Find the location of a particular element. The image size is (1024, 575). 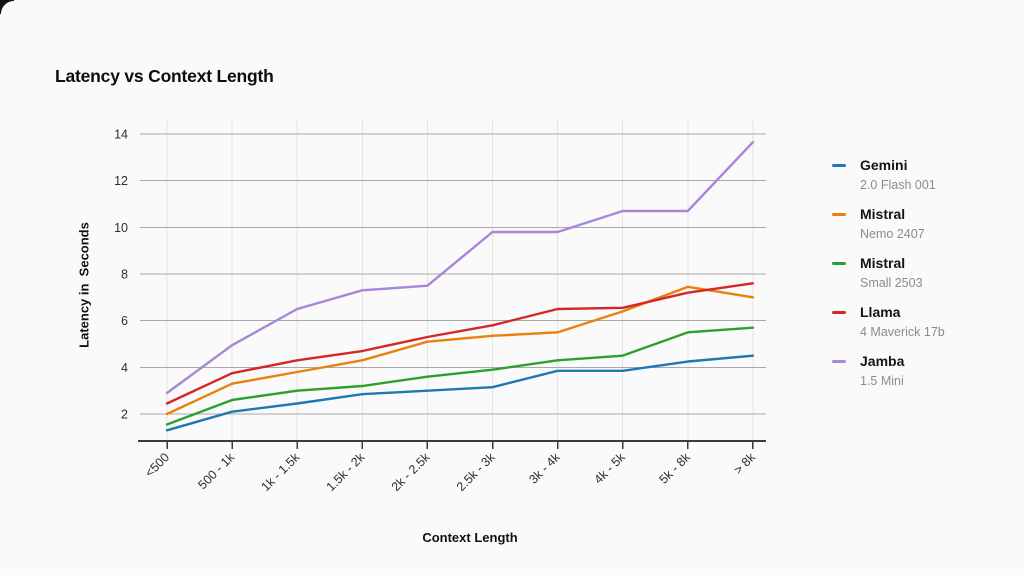

y-tick-label: 4 is located at coordinates (124, 368).